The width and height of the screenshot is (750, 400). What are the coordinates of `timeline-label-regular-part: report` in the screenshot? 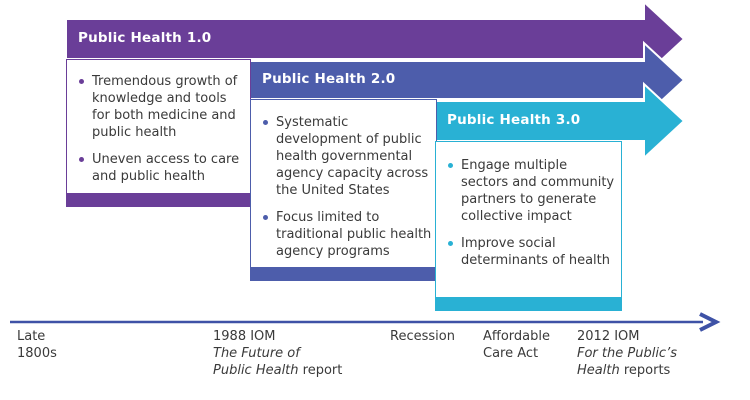 It's located at (320, 370).